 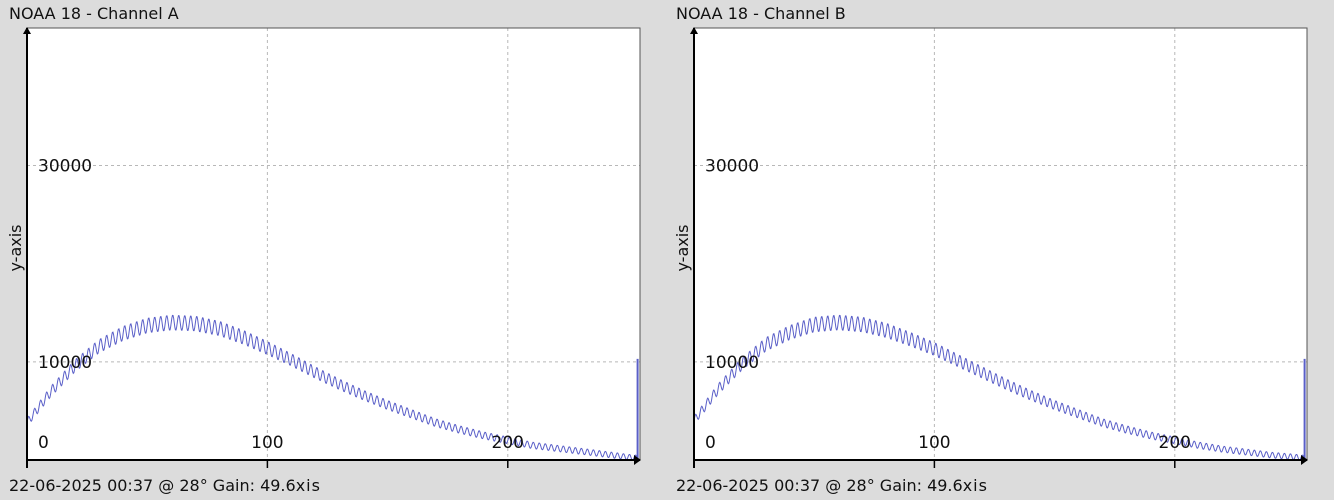 What do you see at coordinates (94, 13) in the screenshot?
I see `chart-title: NOAA 18 - Channel A` at bounding box center [94, 13].